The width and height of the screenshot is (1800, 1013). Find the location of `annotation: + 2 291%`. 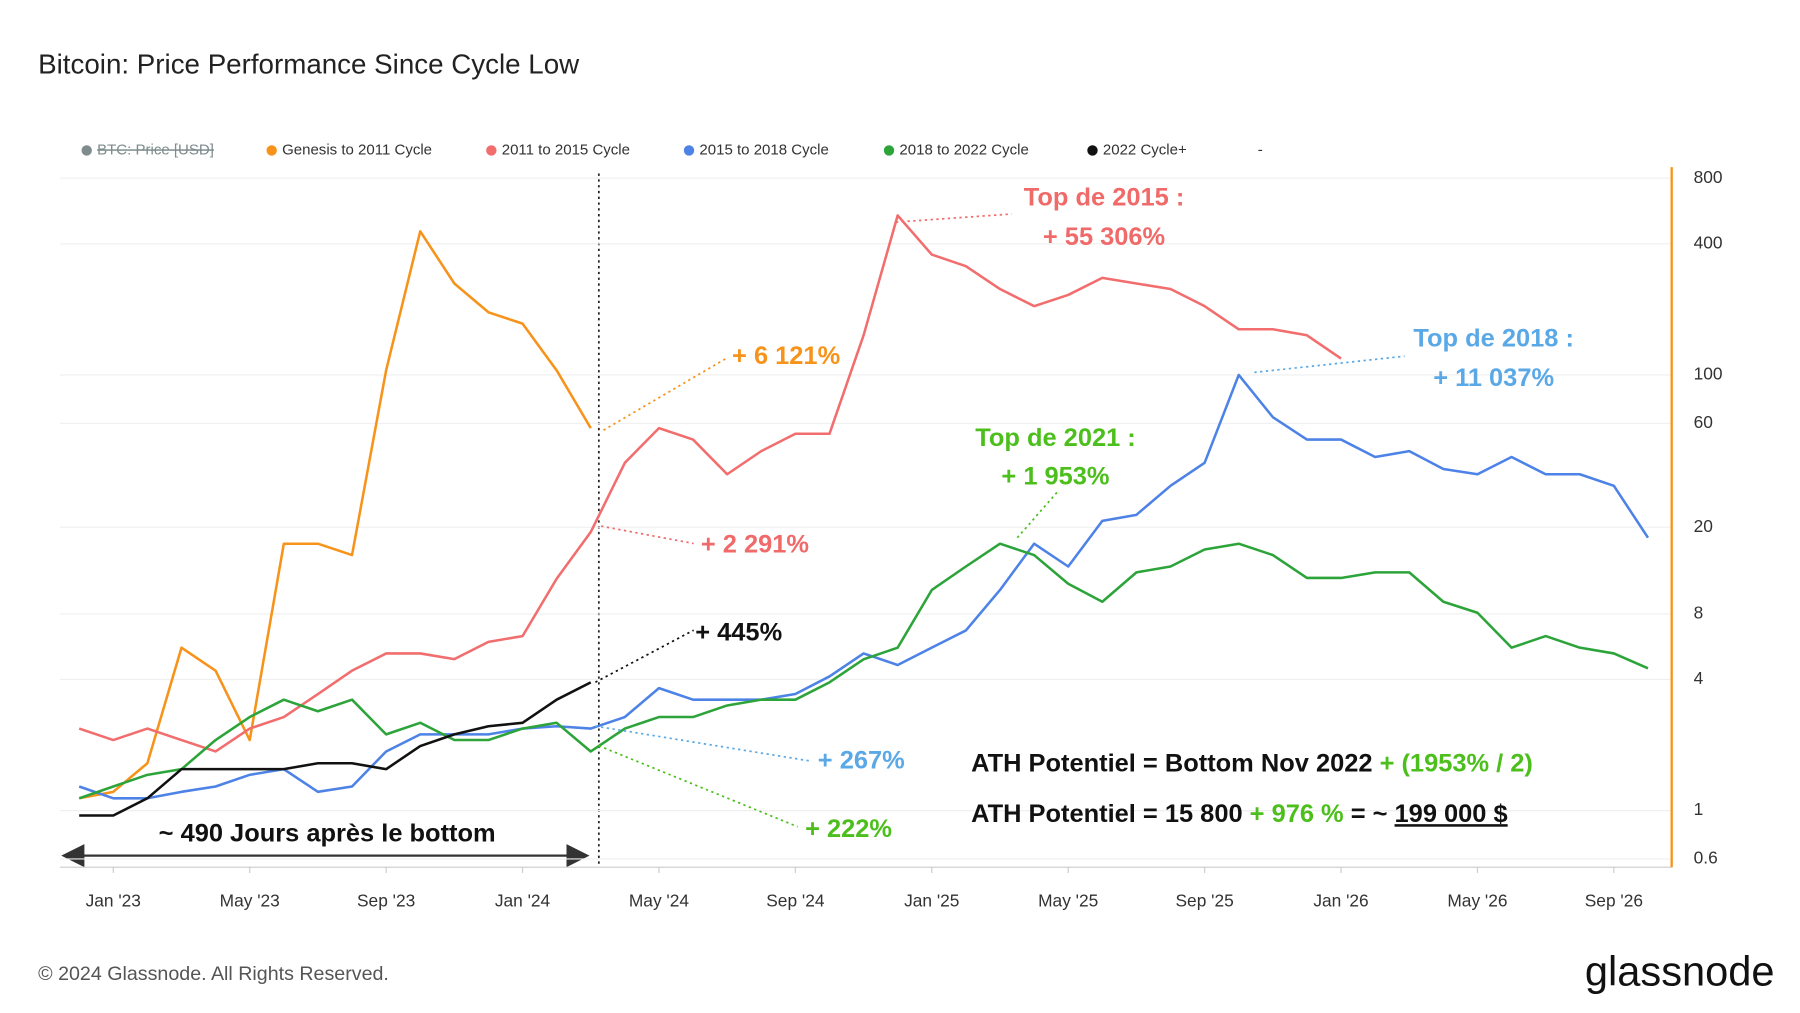

annotation: + 2 291% is located at coordinates (755, 545).